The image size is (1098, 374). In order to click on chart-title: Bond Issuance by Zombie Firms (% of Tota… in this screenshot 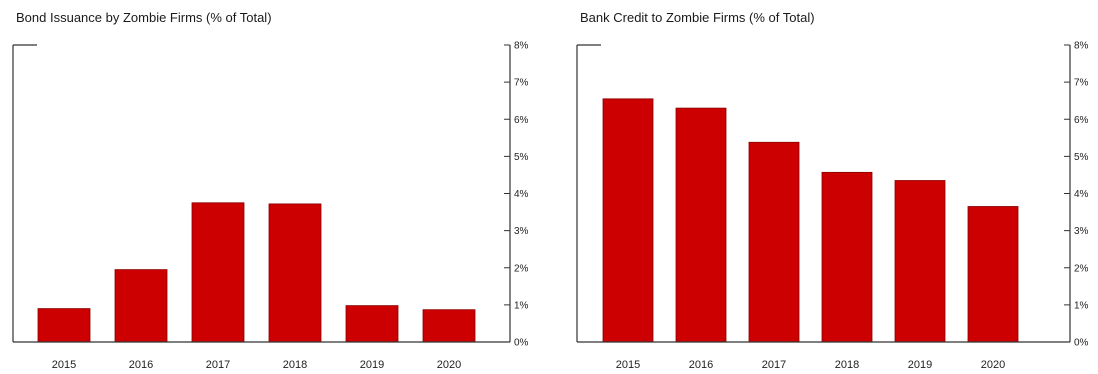, I will do `click(144, 17)`.